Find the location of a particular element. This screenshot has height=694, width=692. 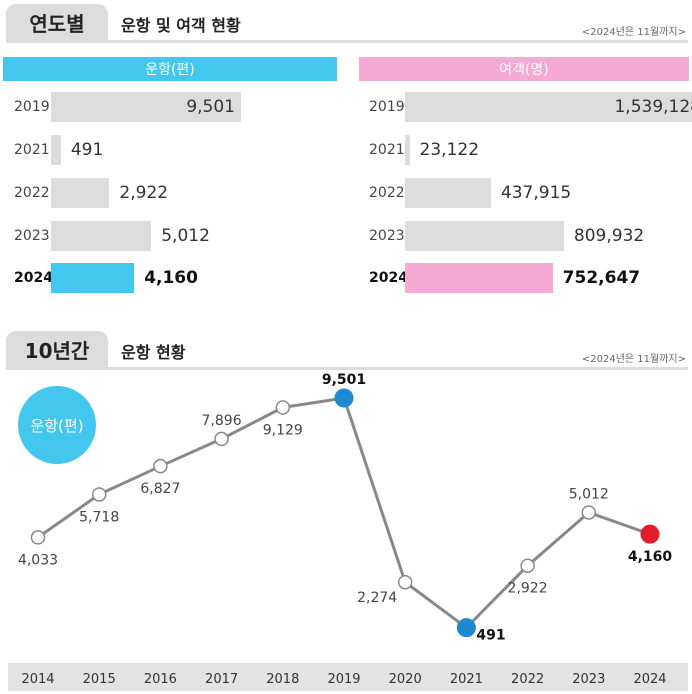

passengers-panel-title: 여객(명) is located at coordinates (524, 70).